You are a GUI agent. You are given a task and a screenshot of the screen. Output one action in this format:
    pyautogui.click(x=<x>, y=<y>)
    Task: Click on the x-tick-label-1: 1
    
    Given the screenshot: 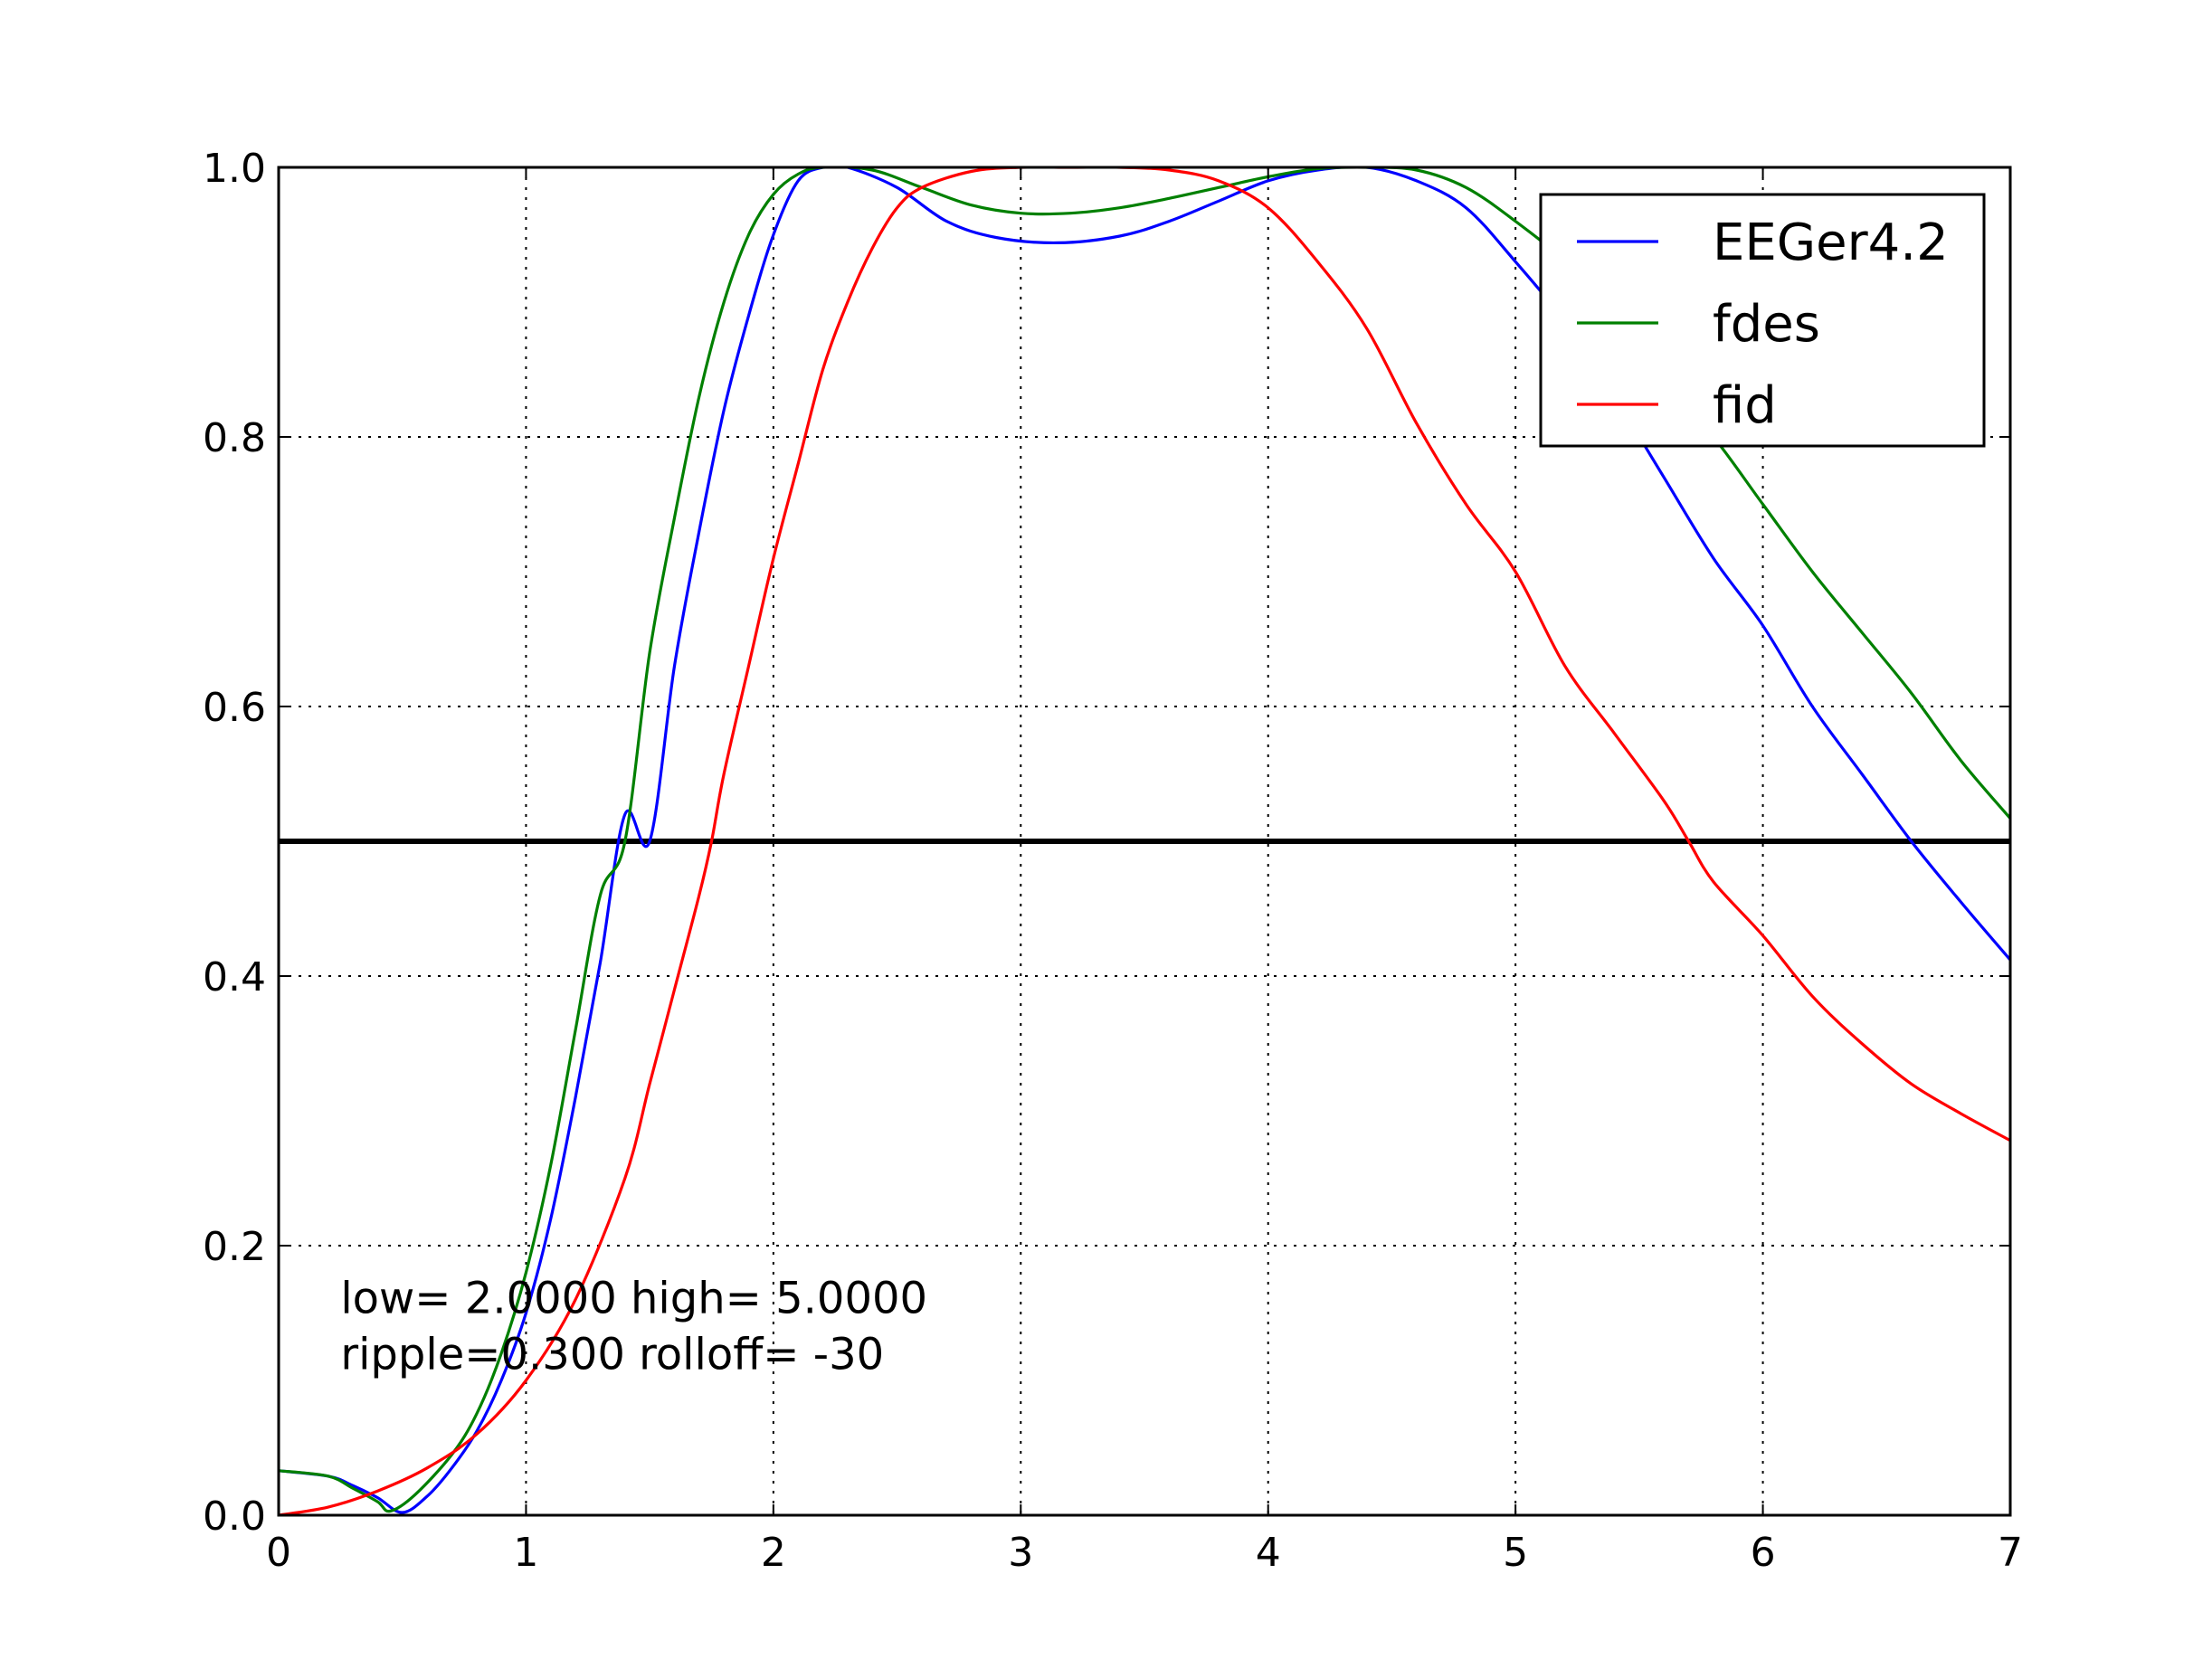 What is the action you would take?
    pyautogui.click(x=525, y=1553)
    